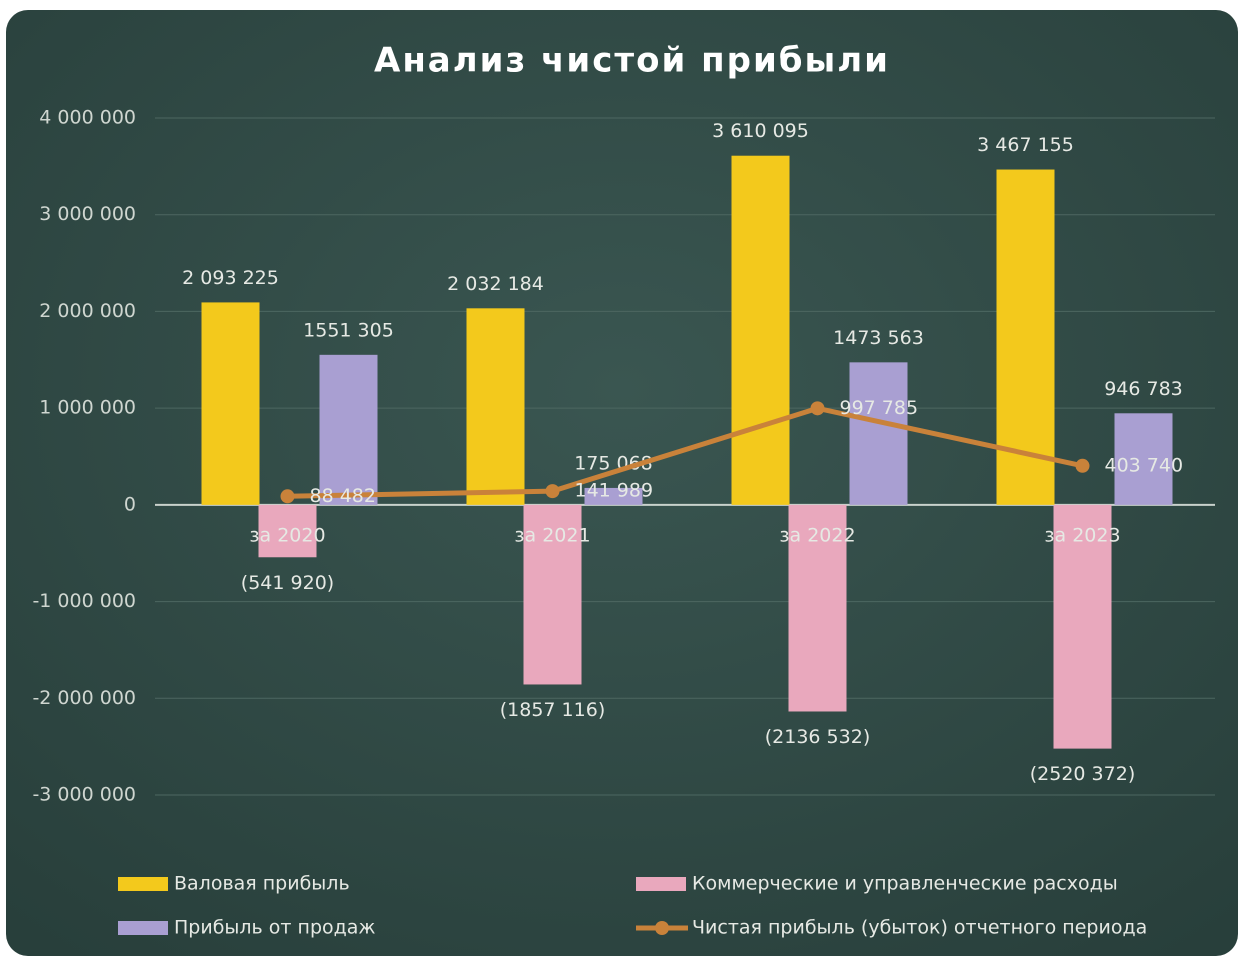 The height and width of the screenshot is (956, 1243). What do you see at coordinates (287, 583) in the screenshot?
I see `data-label: (541 920)` at bounding box center [287, 583].